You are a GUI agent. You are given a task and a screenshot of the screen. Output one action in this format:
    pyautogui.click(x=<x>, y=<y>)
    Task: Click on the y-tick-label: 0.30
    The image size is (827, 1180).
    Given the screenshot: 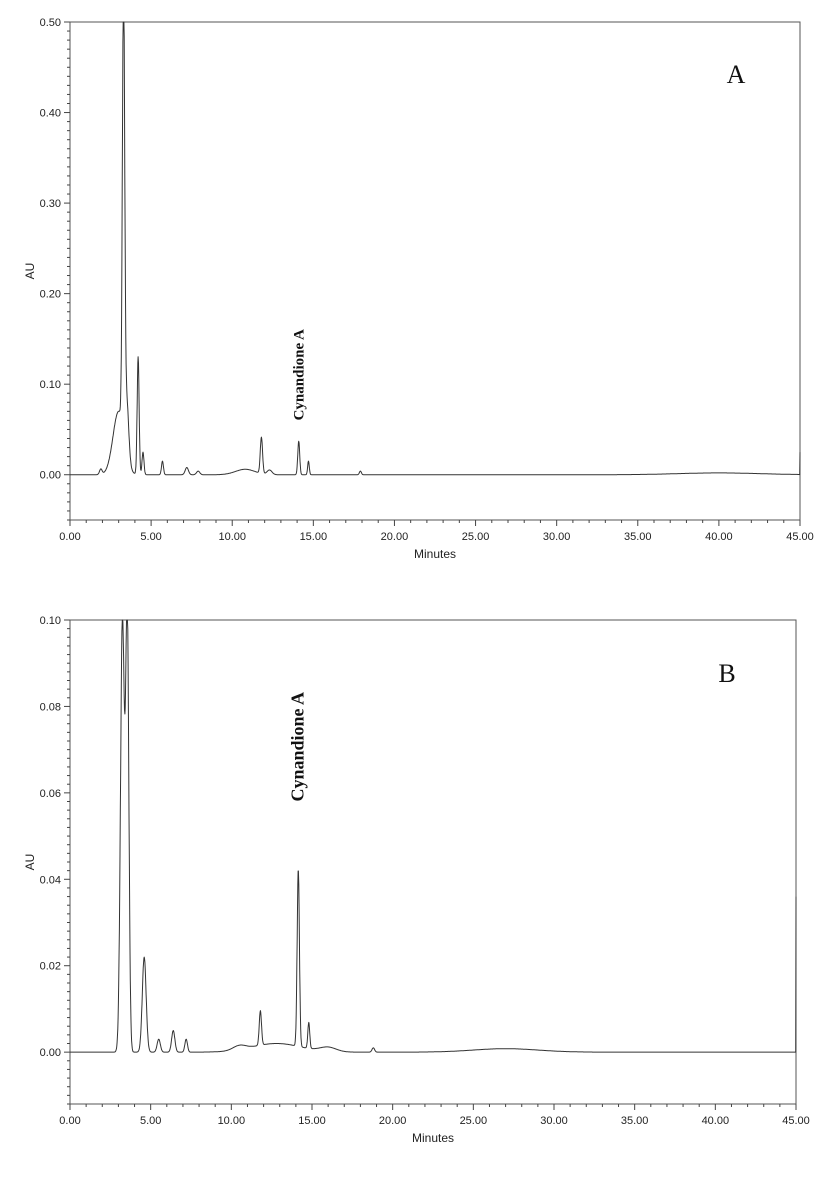 What is the action you would take?
    pyautogui.click(x=50, y=204)
    